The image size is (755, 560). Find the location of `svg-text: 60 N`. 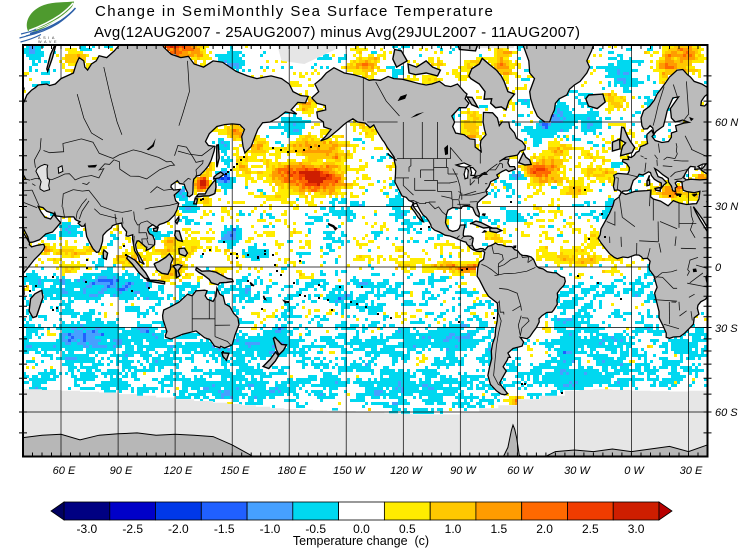

svg-text: 60 N is located at coordinates (726, 123).